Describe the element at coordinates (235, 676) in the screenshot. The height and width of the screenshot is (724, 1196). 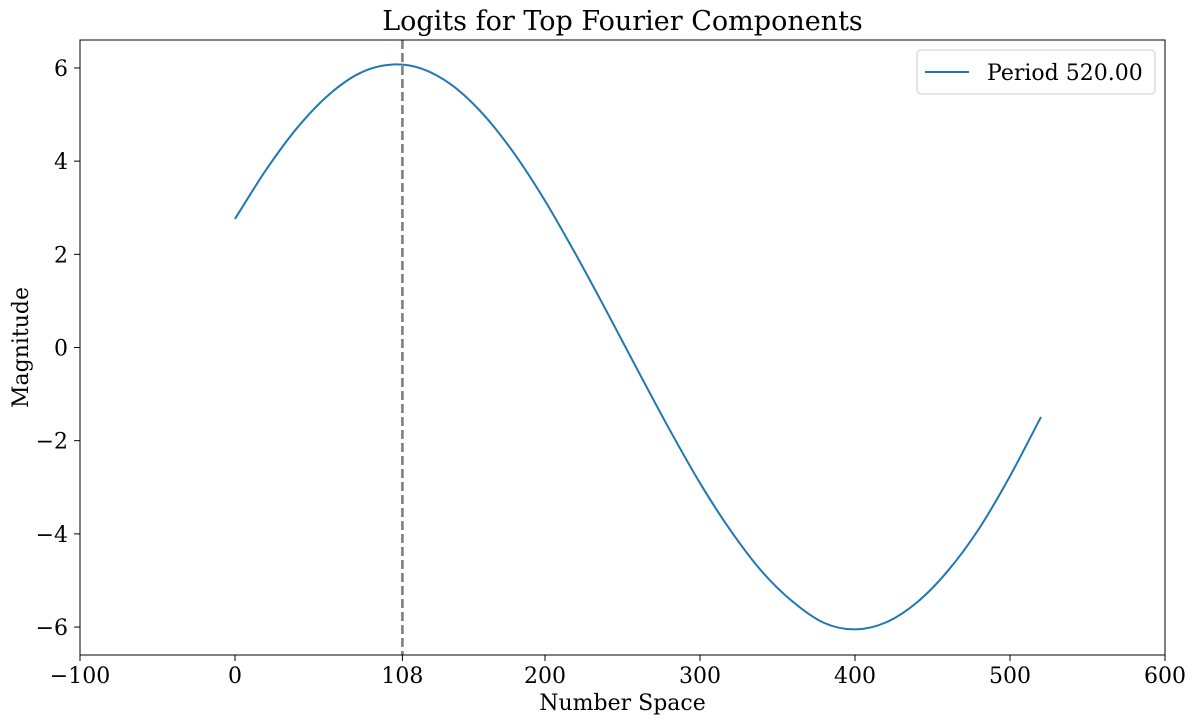
I see `x-tick-label: 0` at that location.